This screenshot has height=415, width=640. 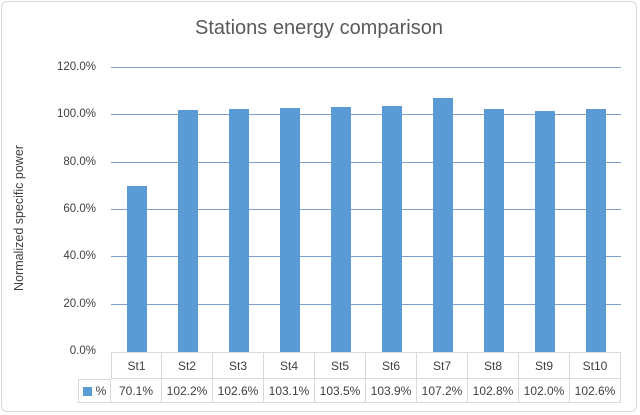 What do you see at coordinates (94, 365) in the screenshot?
I see `table-corner-cell` at bounding box center [94, 365].